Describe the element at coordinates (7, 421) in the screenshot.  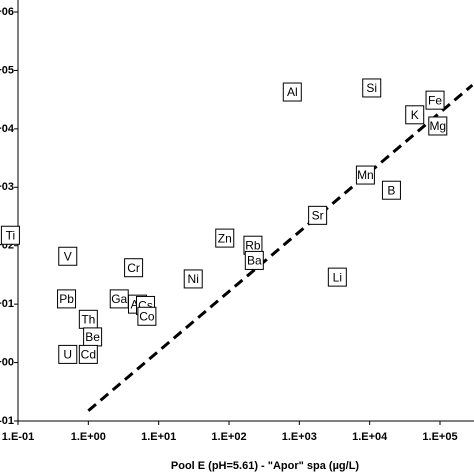
I see `y-tick-label: 1.E-01` at that location.